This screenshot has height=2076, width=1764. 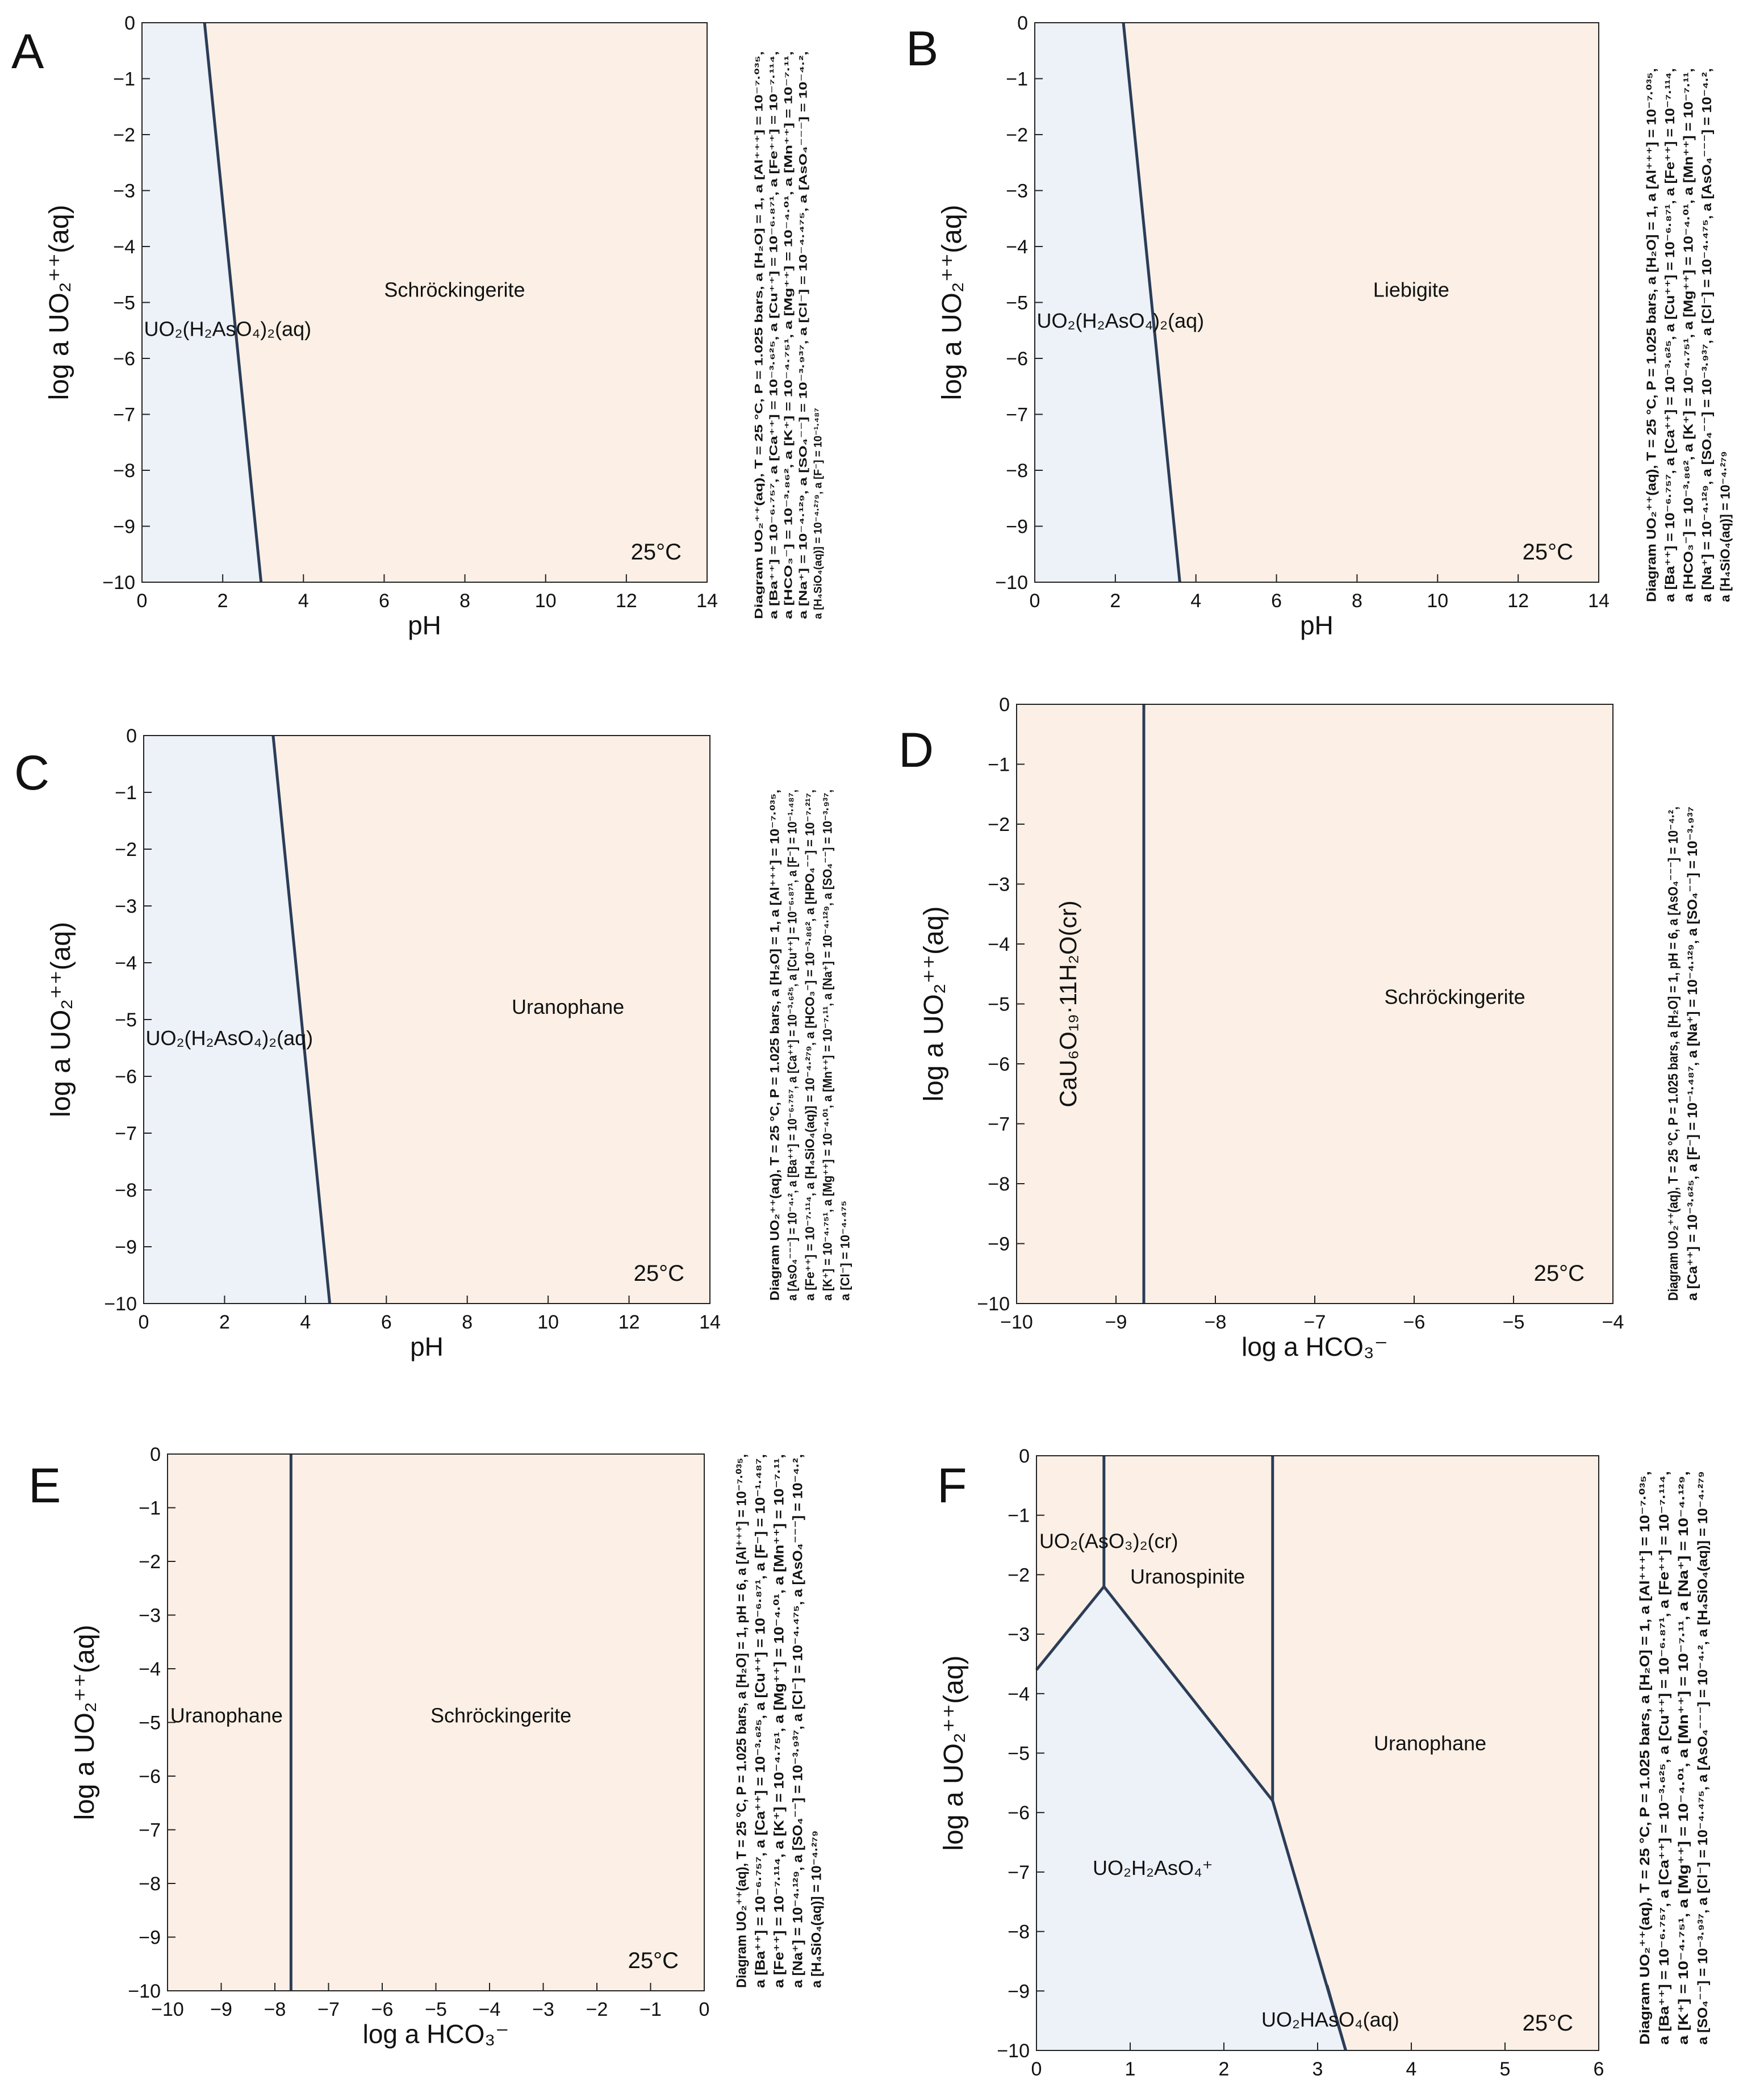 What do you see at coordinates (1019, 1634) in the screenshot?
I see `panel-f-ytick-label: −3` at bounding box center [1019, 1634].